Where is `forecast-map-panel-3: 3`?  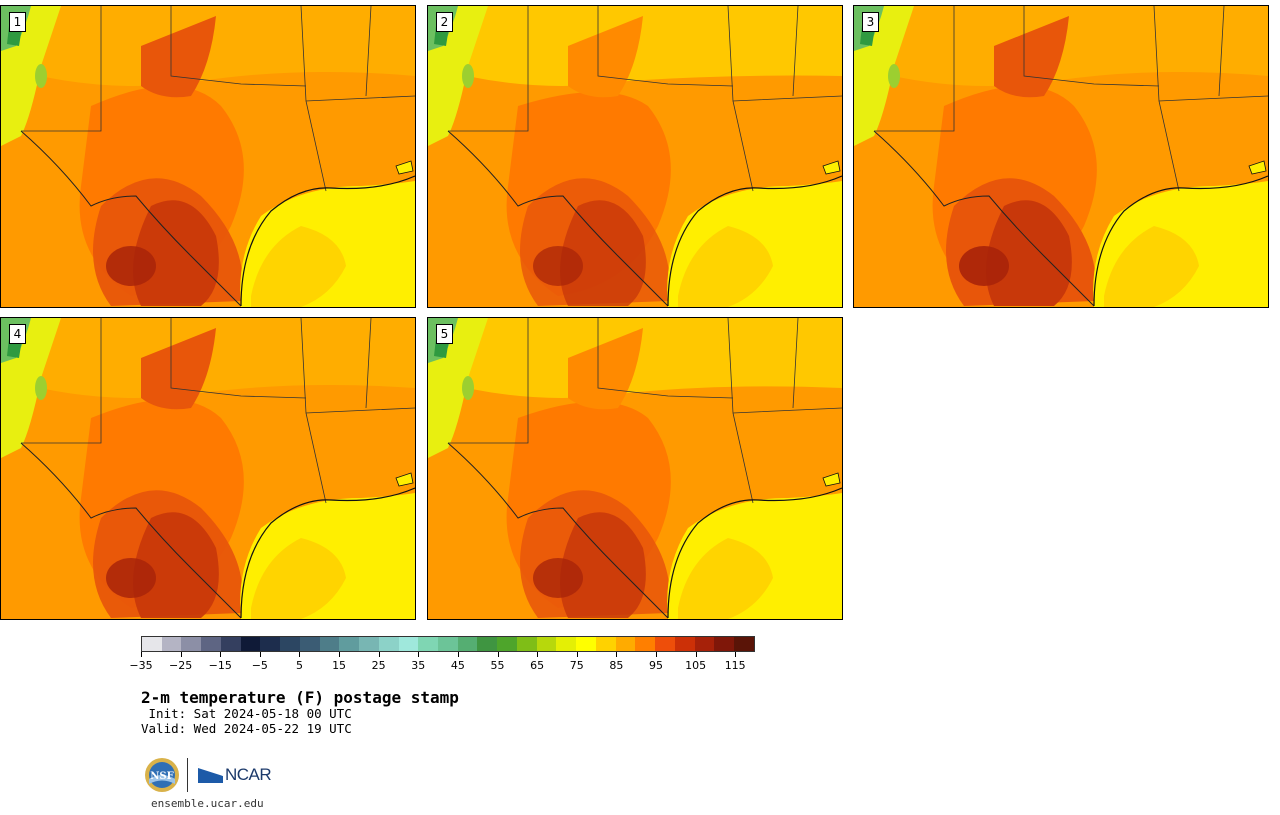
forecast-map-panel-3: 3 is located at coordinates (1061, 156).